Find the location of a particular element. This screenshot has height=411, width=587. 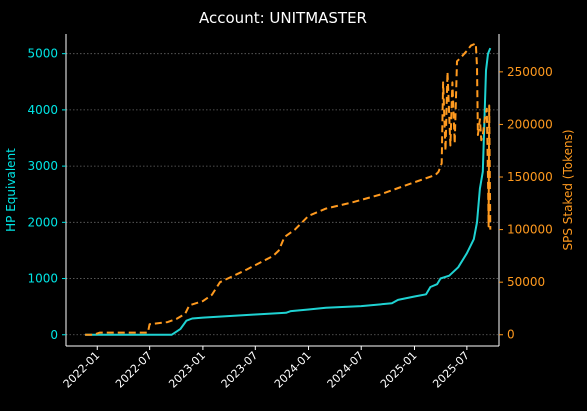

x-tick-label: 2024-07 is located at coordinates (346, 370).